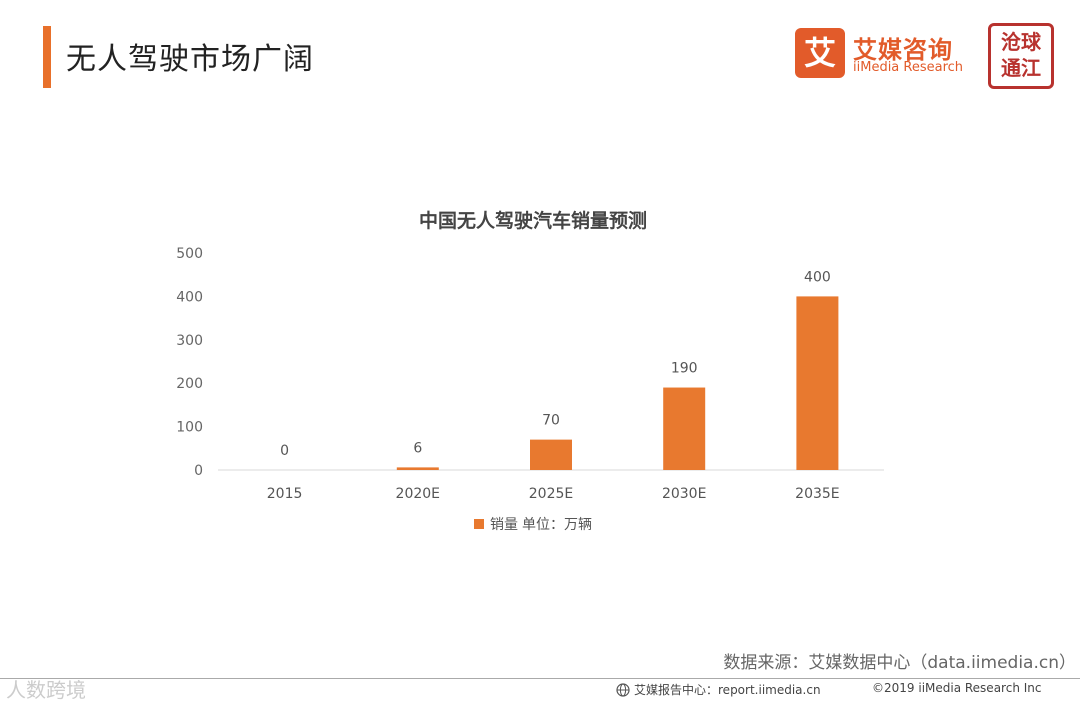 The width and height of the screenshot is (1080, 703). Describe the element at coordinates (532, 221) in the screenshot. I see `chart-title: 中国无人驾驶汽车销量预测` at that location.